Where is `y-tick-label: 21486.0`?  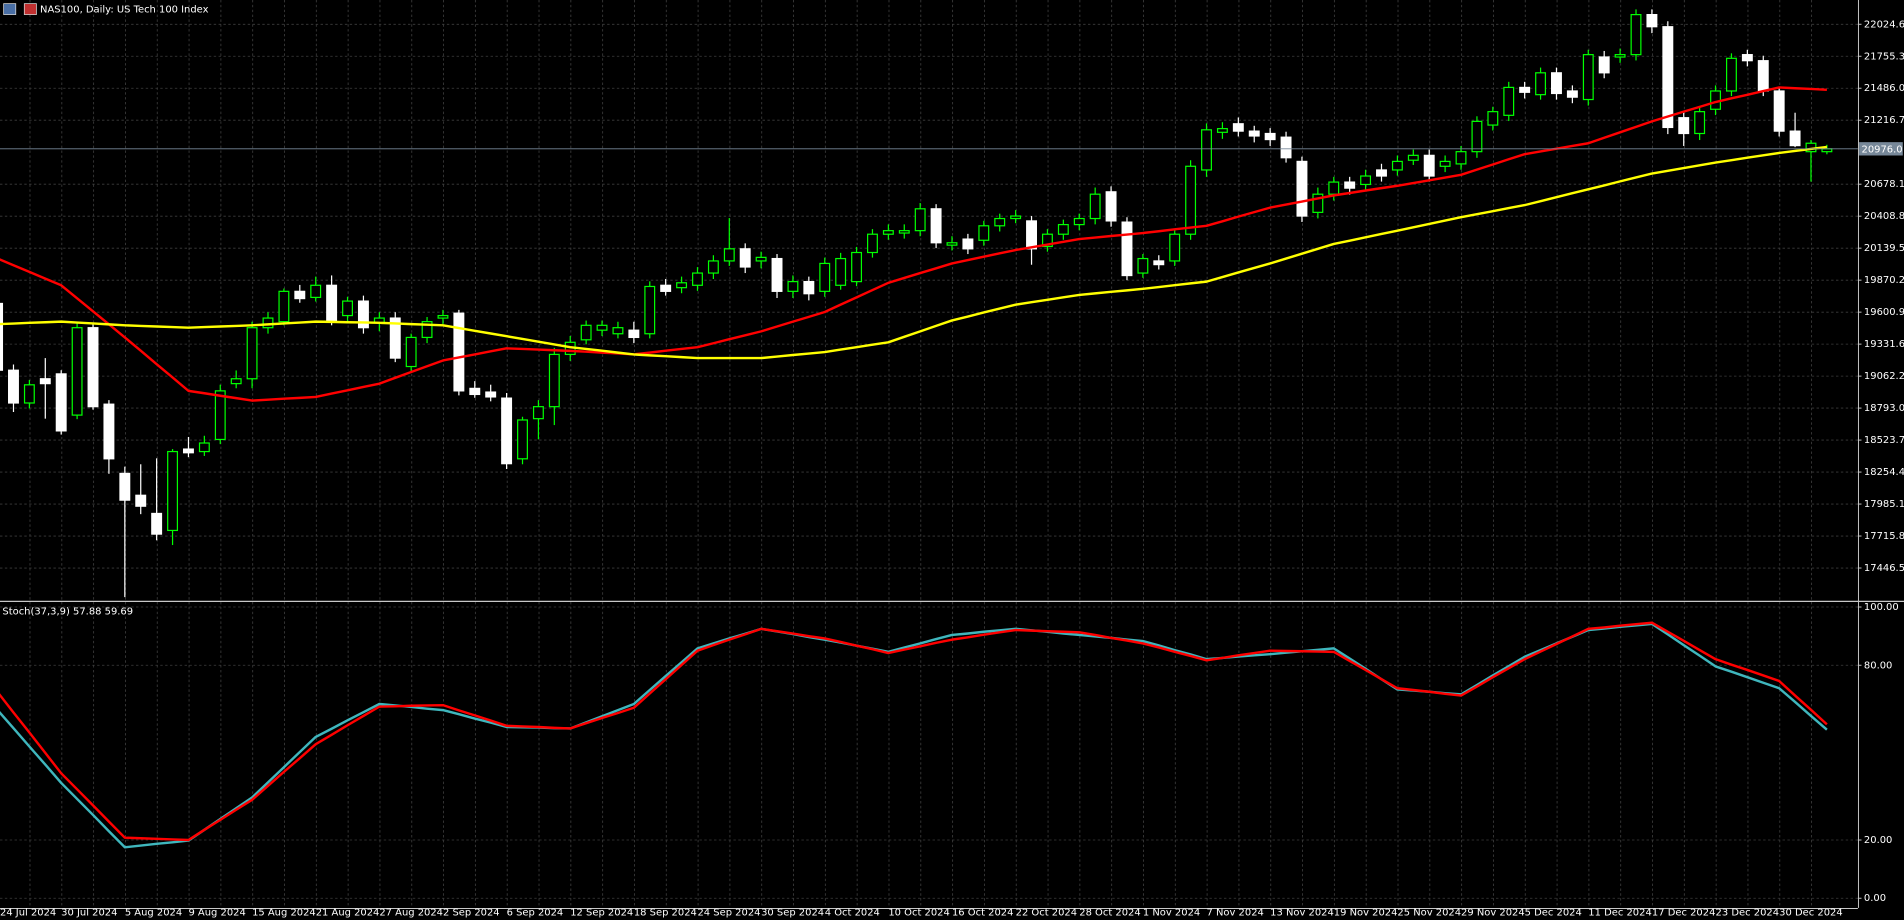
y-tick-label: 21486.0 is located at coordinates (1884, 88).